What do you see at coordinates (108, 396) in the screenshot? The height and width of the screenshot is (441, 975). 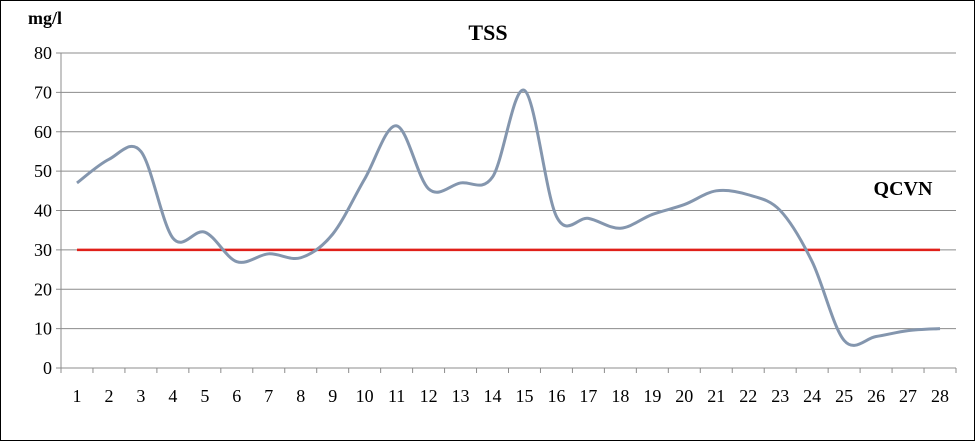 I see `x-tick-label: 2` at bounding box center [108, 396].